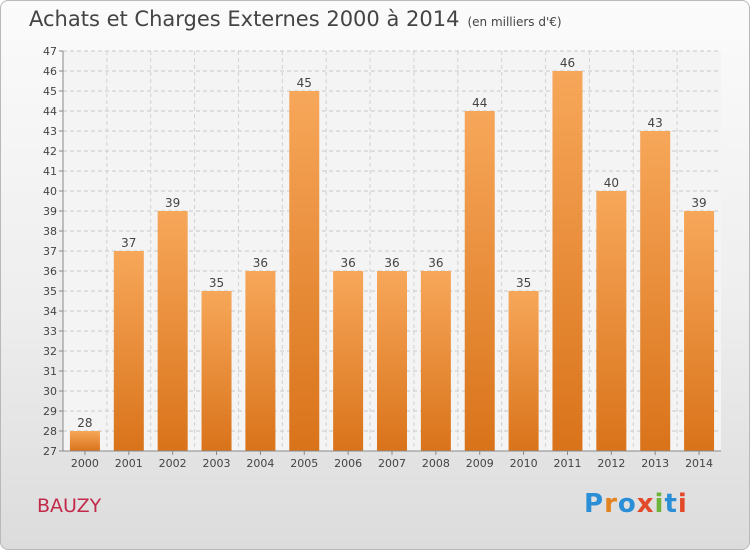 The height and width of the screenshot is (550, 750). I want to click on y-tick-label: 31, so click(50, 371).